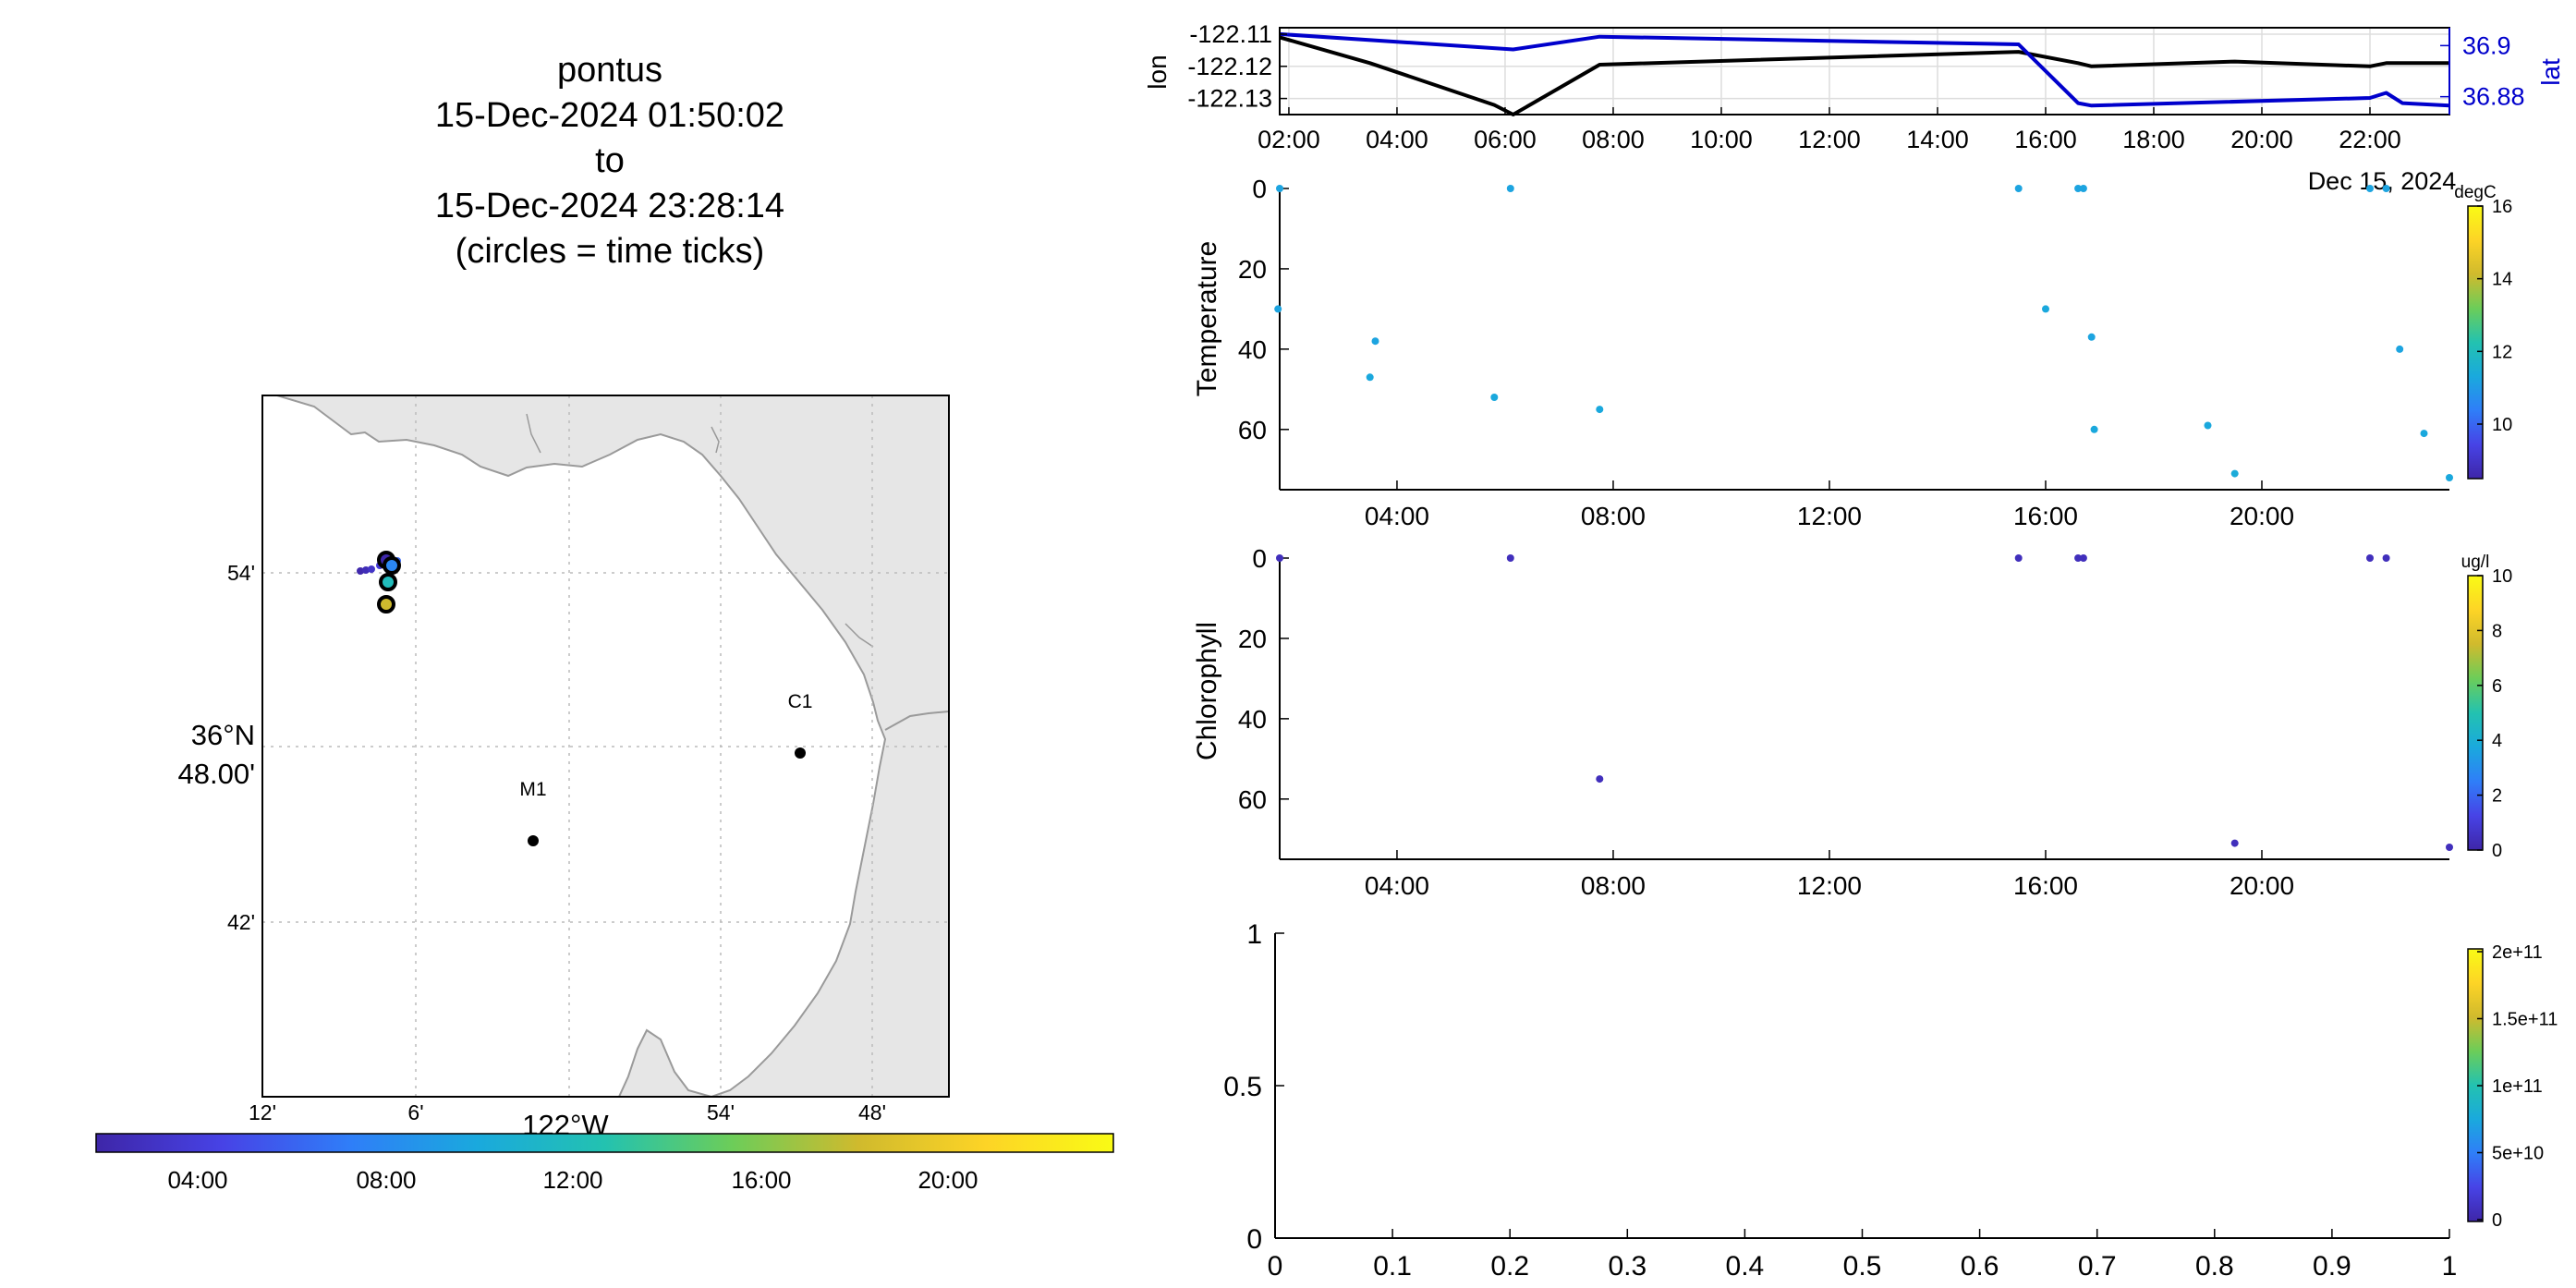 The height and width of the screenshot is (1288, 2576). I want to click on map-frame, so click(605, 746).